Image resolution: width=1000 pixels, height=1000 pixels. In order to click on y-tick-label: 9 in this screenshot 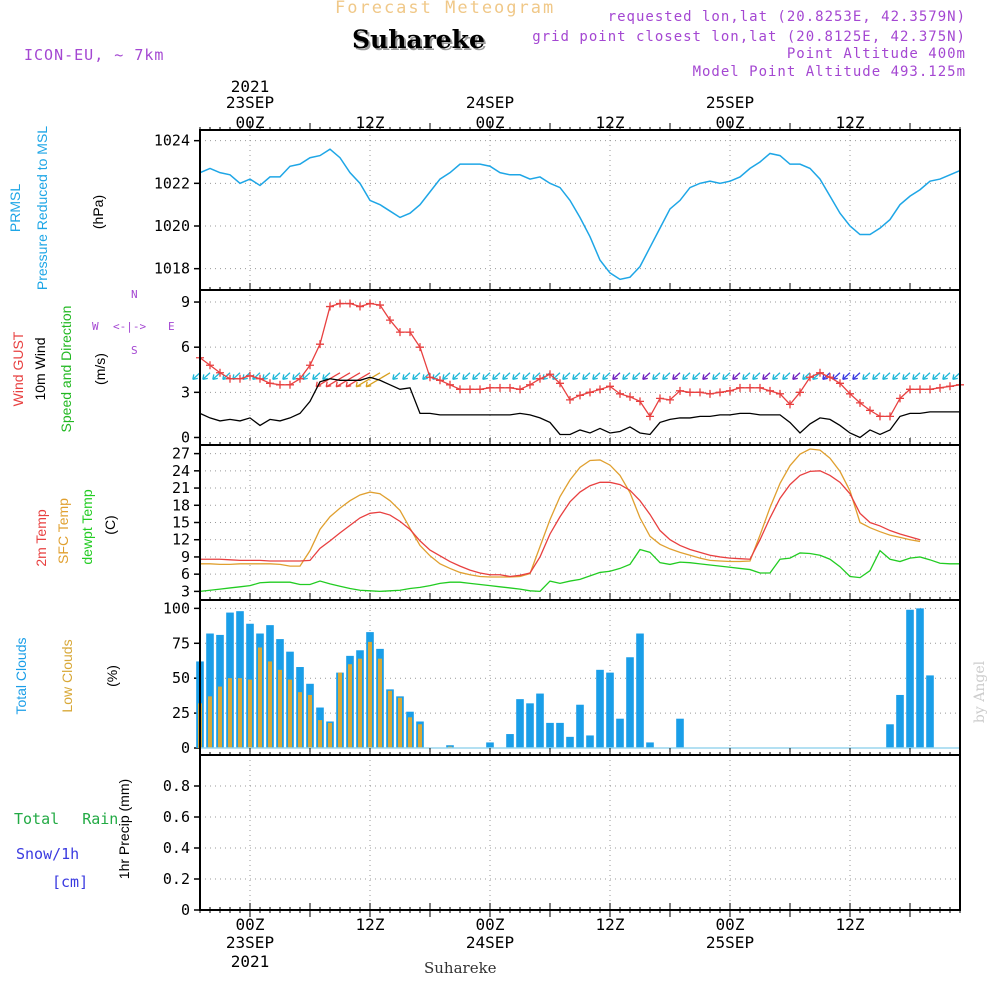, I will do `click(185, 557)`.